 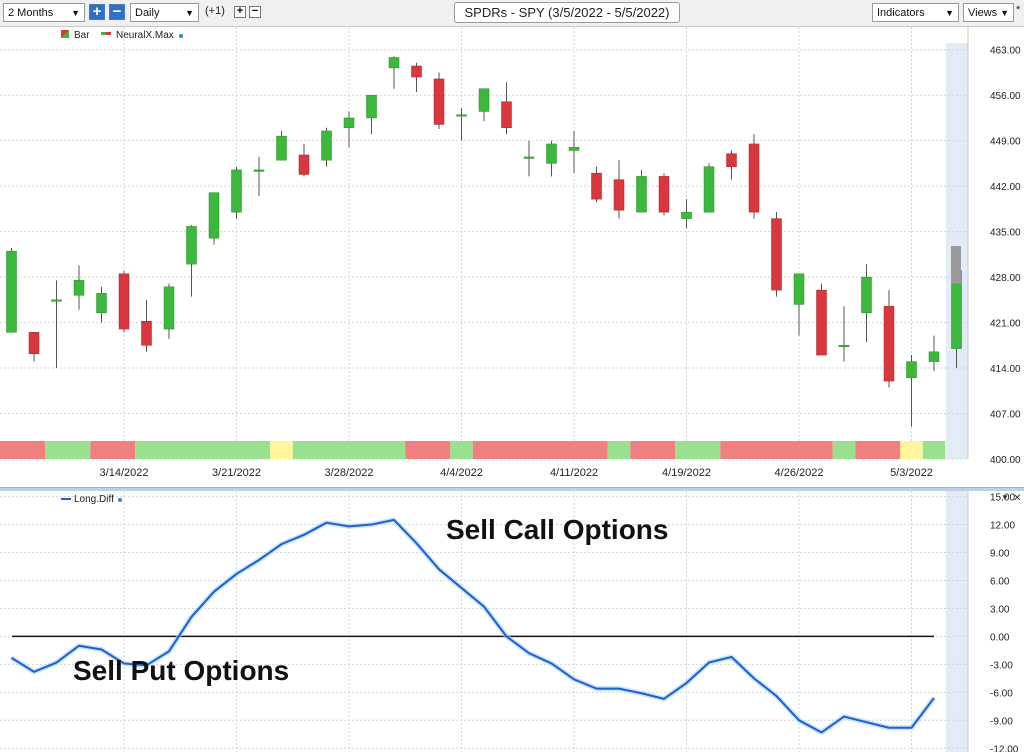 What do you see at coordinates (1005, 460) in the screenshot?
I see `price-tick-label: 400.00` at bounding box center [1005, 460].